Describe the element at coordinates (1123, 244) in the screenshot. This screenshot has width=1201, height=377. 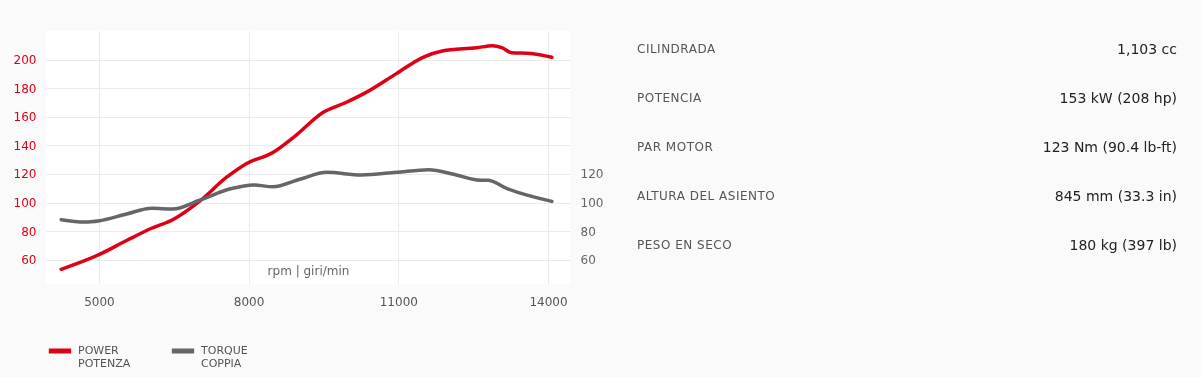
I see `text: 180 kg (397 lb)` at that location.